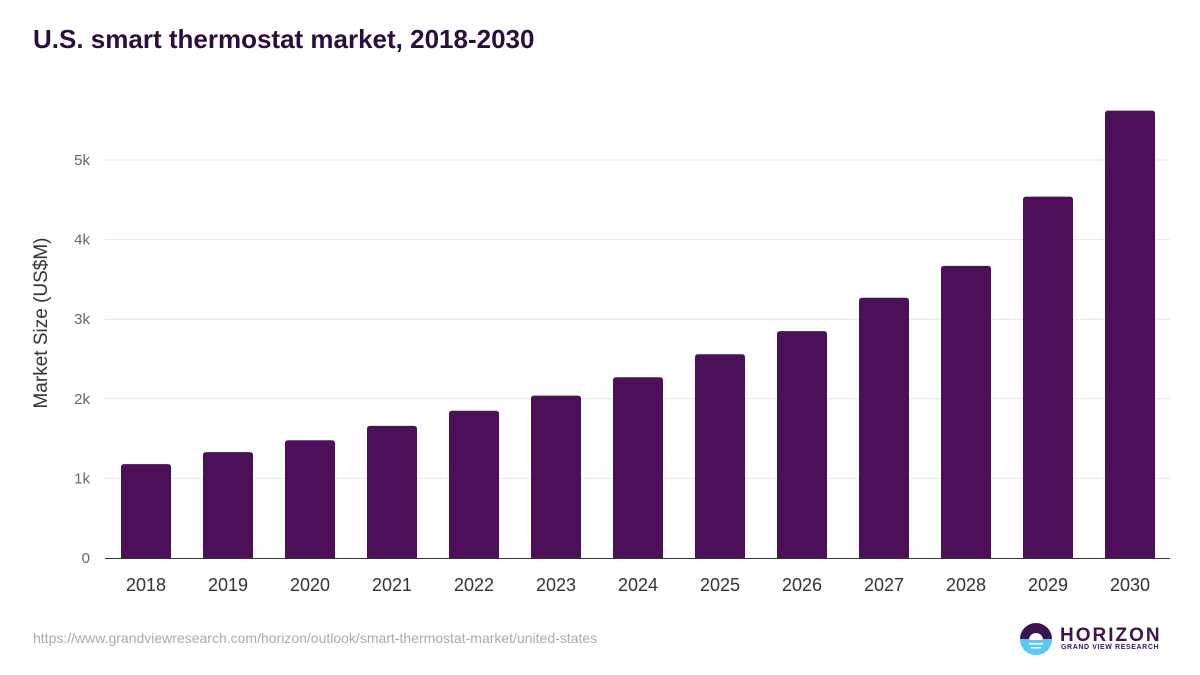 This screenshot has width=1200, height=675. Describe the element at coordinates (228, 505) in the screenshot. I see `bar-2019` at that location.